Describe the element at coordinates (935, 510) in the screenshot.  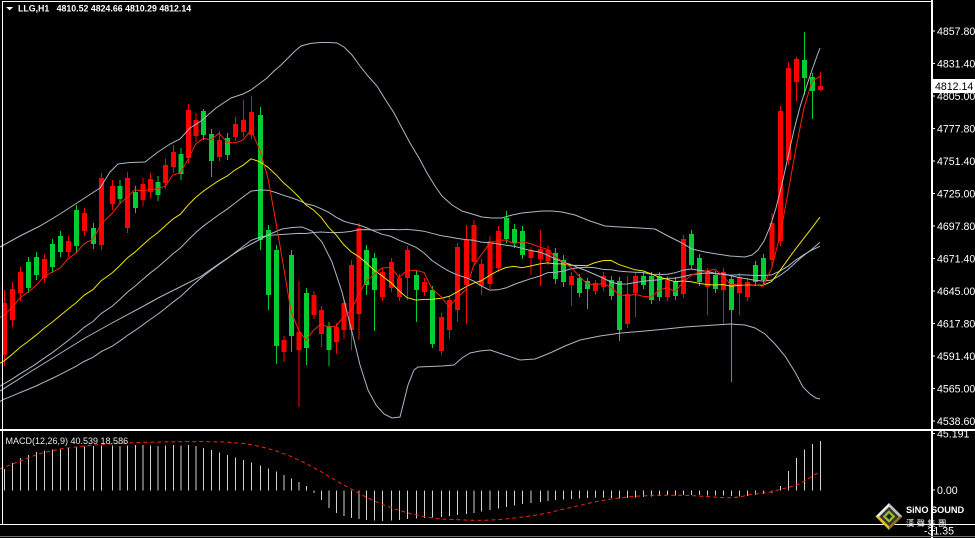
I see `svg-text: SiNO SOUND` at that location.